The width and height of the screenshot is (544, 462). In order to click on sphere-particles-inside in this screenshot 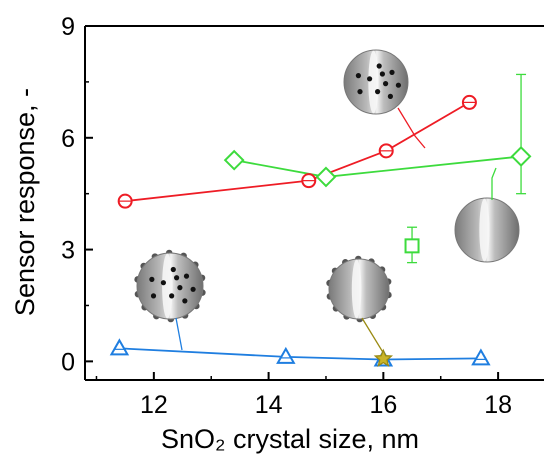, I will do `click(376, 82)`.